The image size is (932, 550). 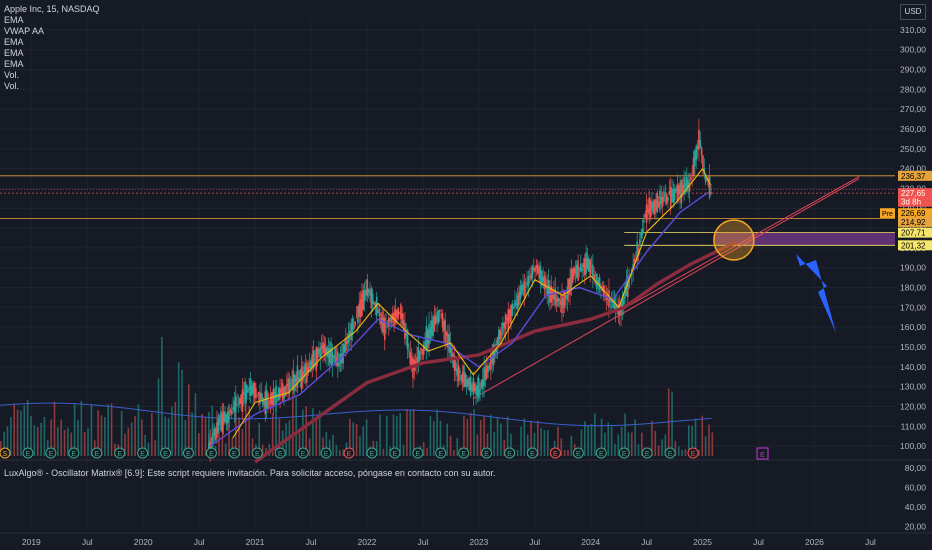 What do you see at coordinates (913, 406) in the screenshot?
I see `y-tick-label: 120,00` at bounding box center [913, 406].